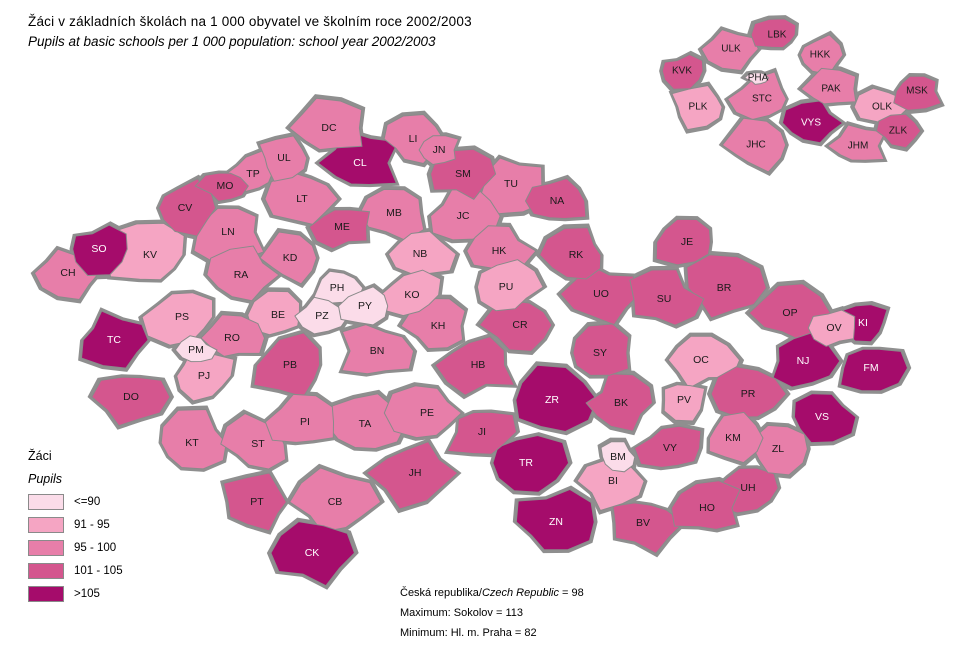 The width and height of the screenshot is (958, 662). Describe the element at coordinates (95, 547) in the screenshot. I see `legend-label-2: 95 - 100` at that location.